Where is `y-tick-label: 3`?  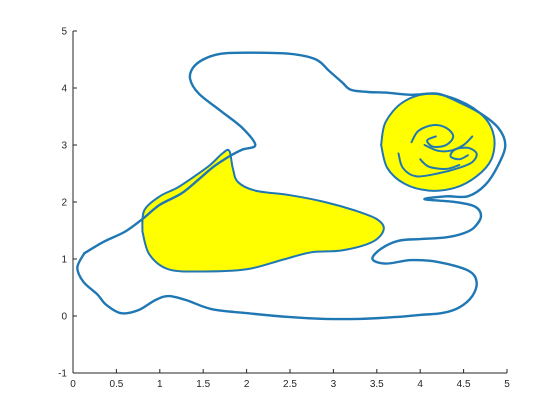 y-tick-label: 3 is located at coordinates (64, 146).